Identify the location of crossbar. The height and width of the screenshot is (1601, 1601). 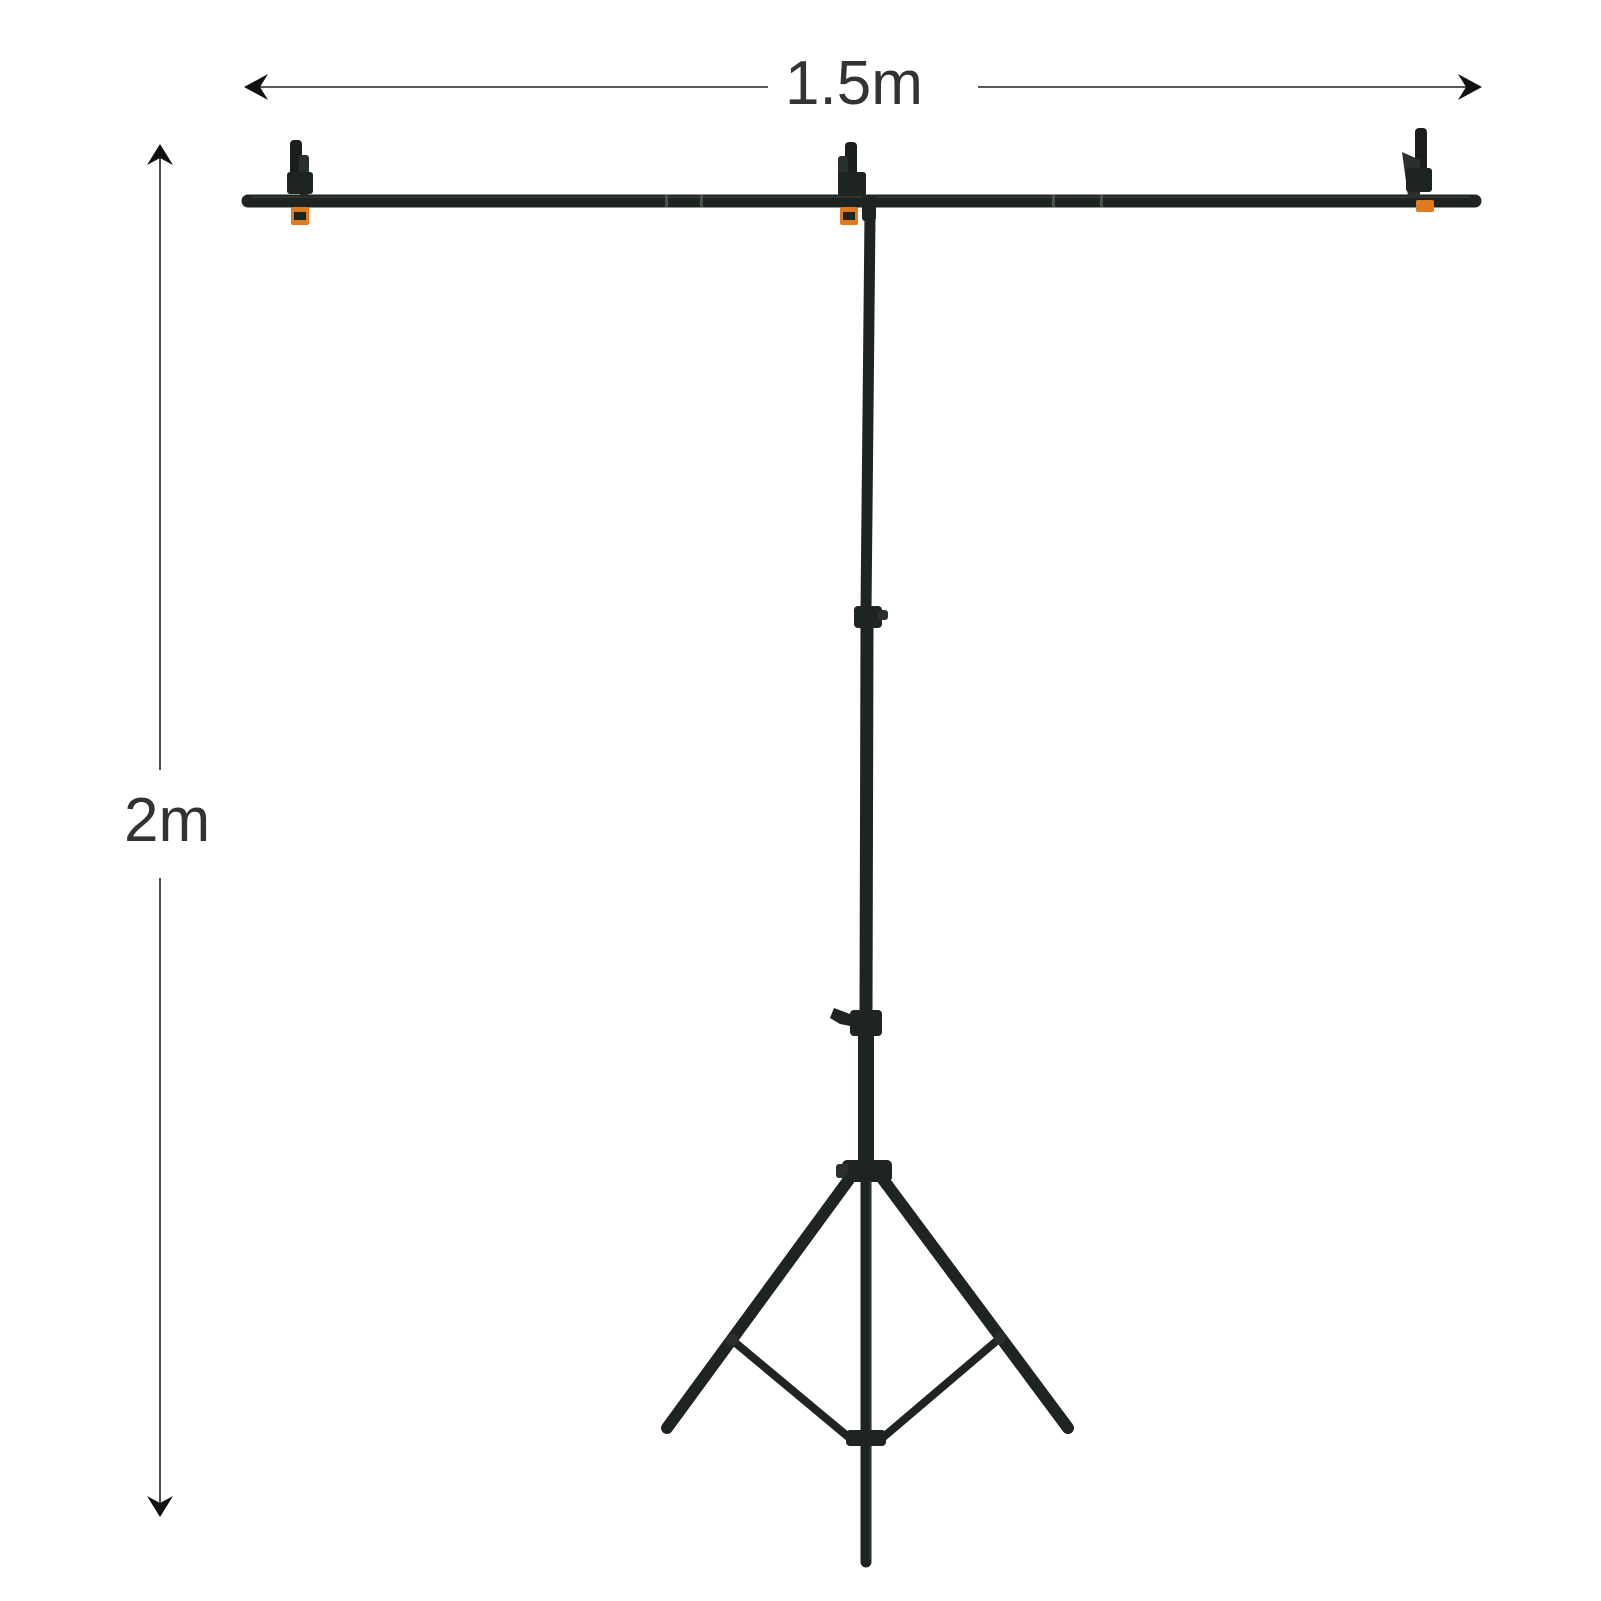
(861, 201).